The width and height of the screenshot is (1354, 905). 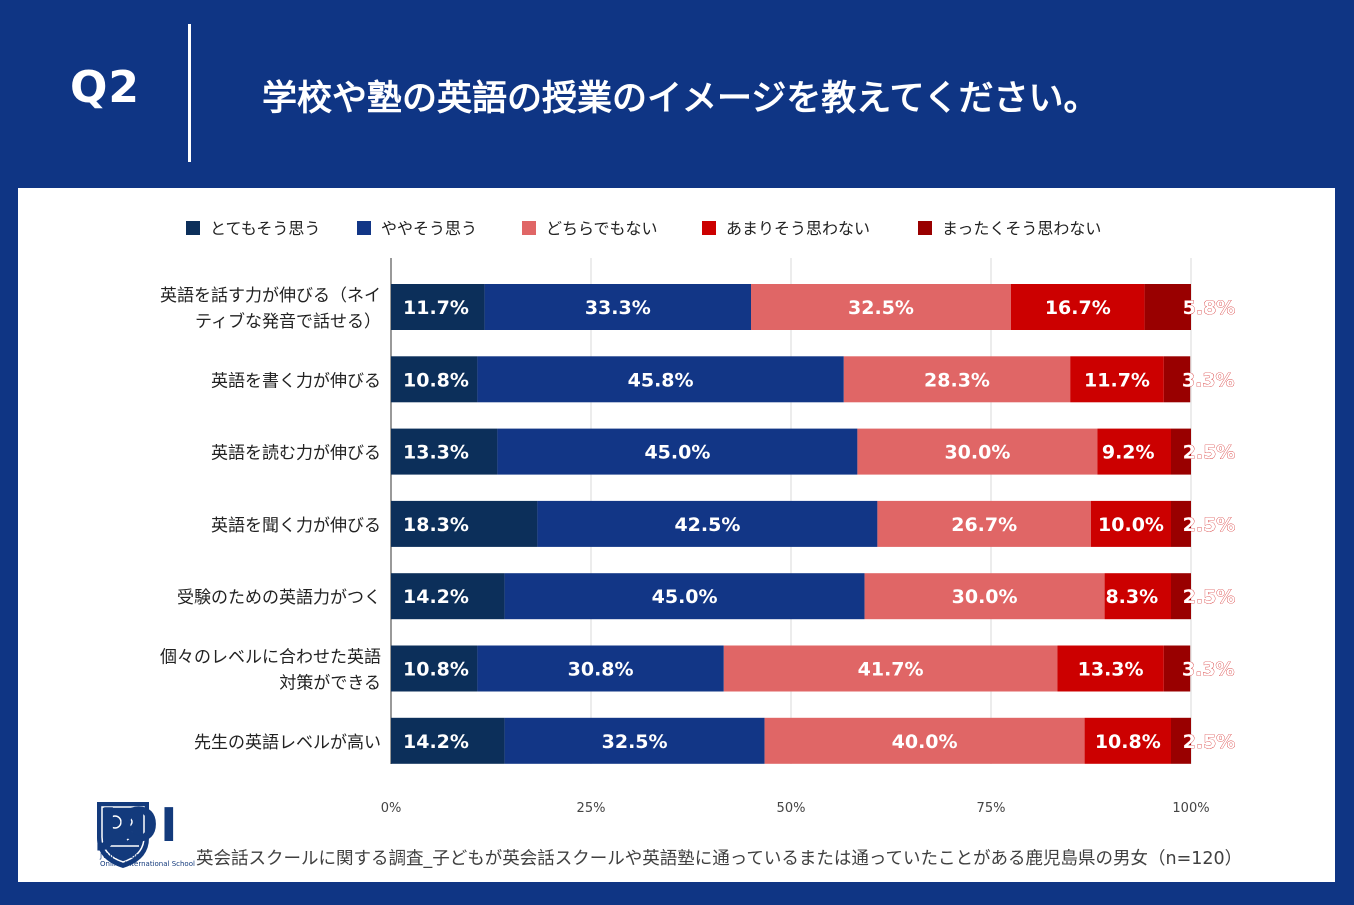 What do you see at coordinates (1208, 380) in the screenshot?
I see `data-label-1-4: 3.3%` at bounding box center [1208, 380].